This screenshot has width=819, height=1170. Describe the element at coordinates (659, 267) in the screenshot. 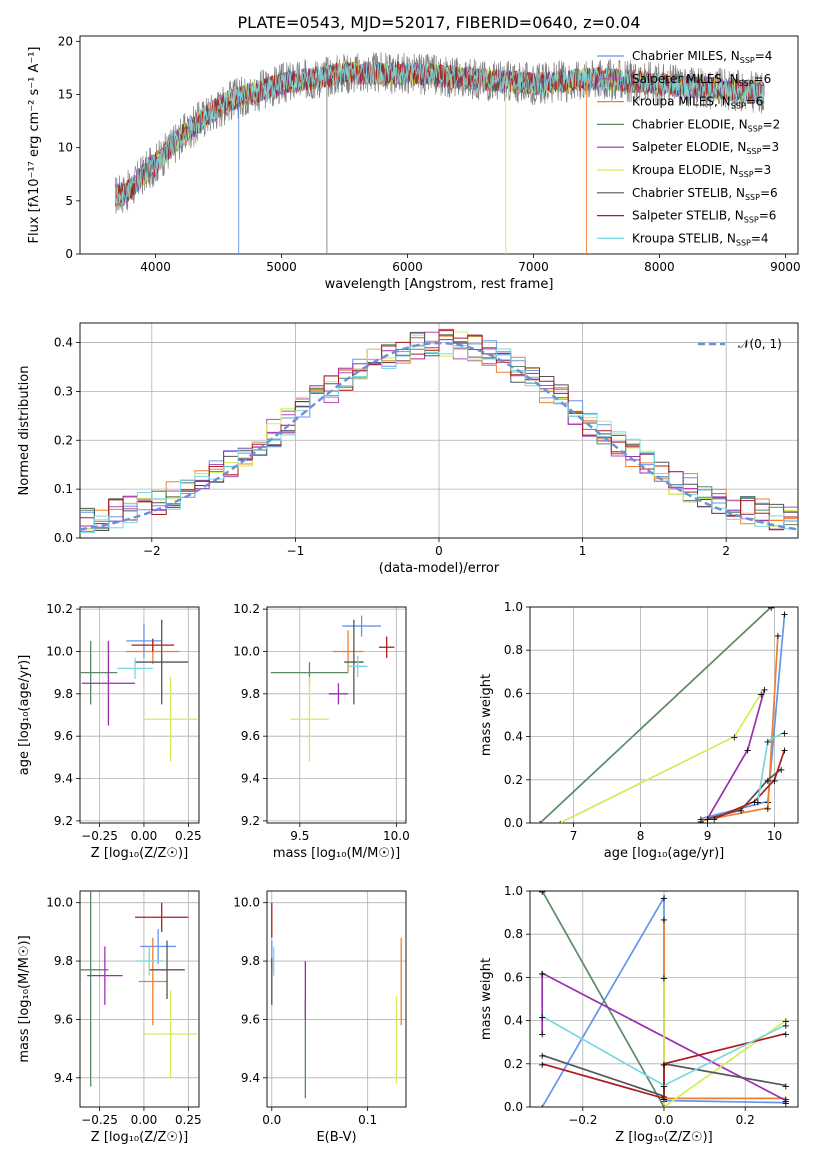

I see `x-tick-label: 8000` at that location.